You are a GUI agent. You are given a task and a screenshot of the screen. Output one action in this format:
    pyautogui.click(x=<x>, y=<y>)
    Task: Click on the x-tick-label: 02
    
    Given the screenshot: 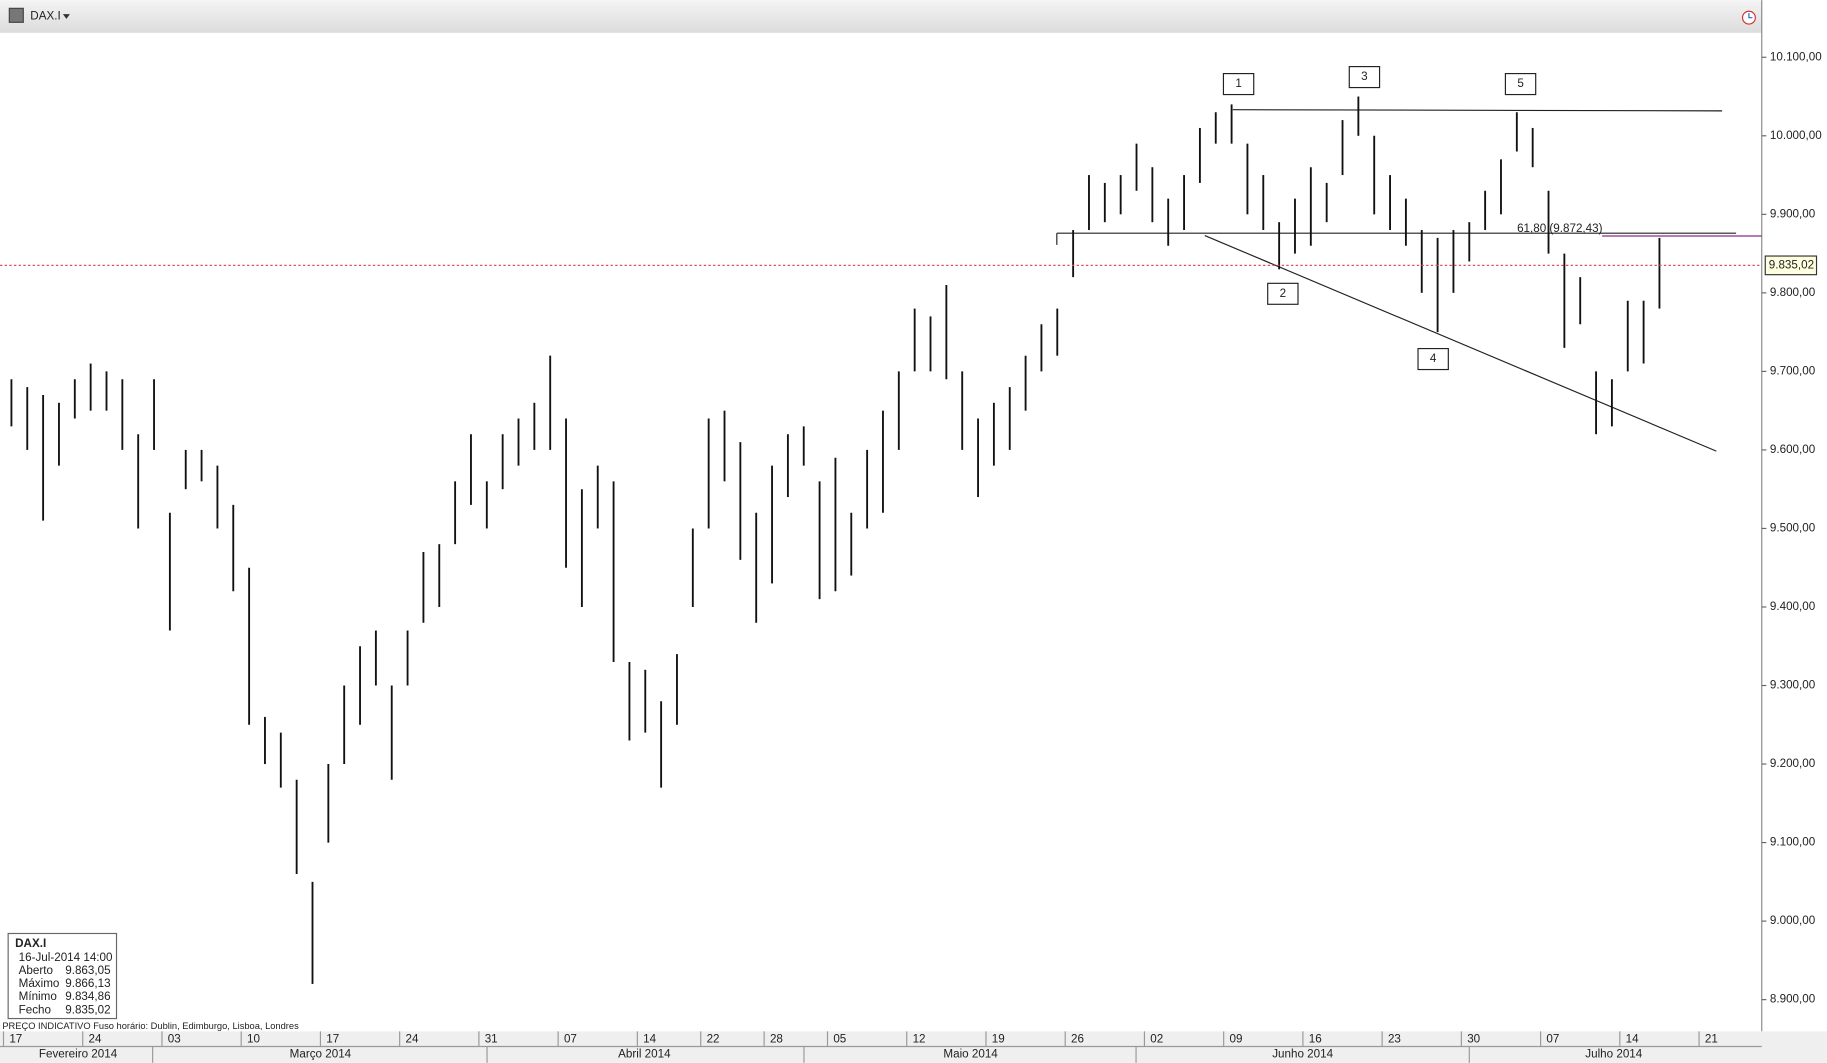 What is the action you would take?
    pyautogui.click(x=1156, y=1039)
    